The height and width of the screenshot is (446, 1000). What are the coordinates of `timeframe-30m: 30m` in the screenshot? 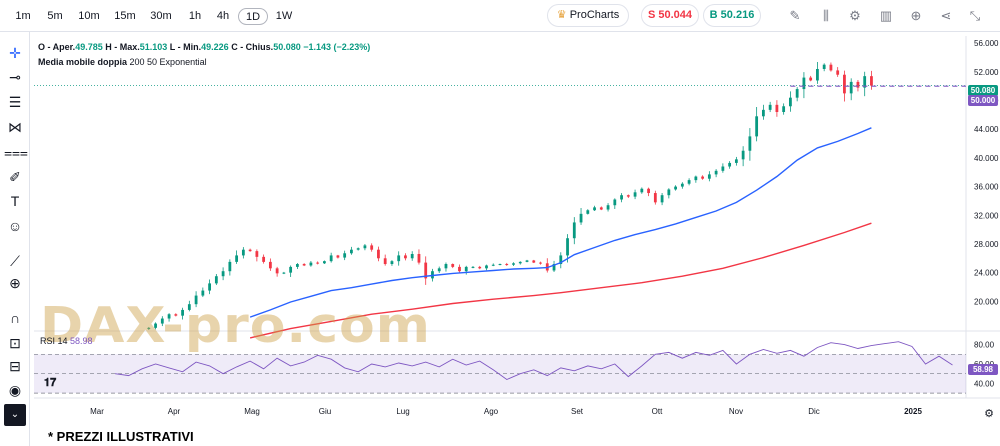 It's located at (161, 16).